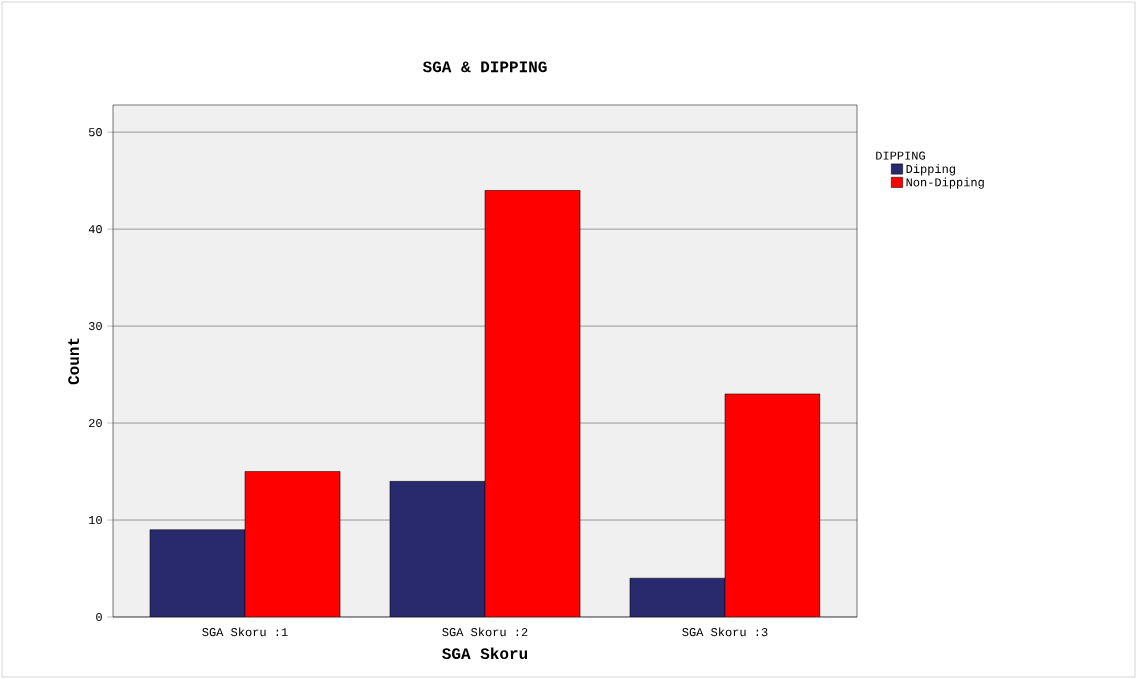 The width and height of the screenshot is (1137, 679). Describe the element at coordinates (245, 632) in the screenshot. I see `x-tick-label: SGA Skoru :1` at that location.